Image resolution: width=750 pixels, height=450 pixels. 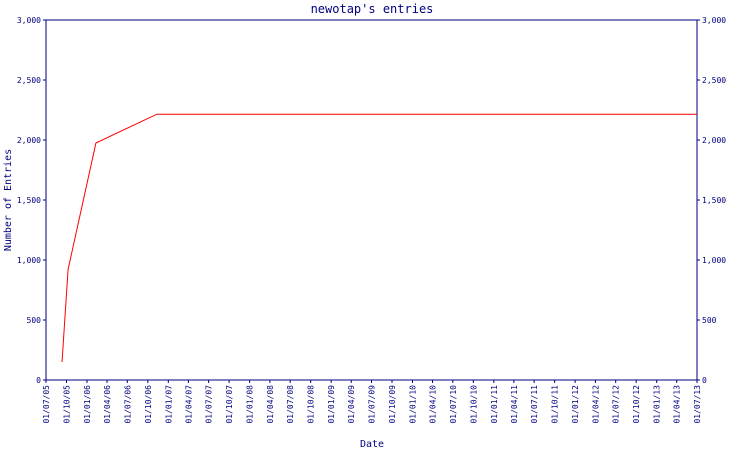 What do you see at coordinates (657, 404) in the screenshot?
I see `x-tick-label: 01/01/13` at bounding box center [657, 404].